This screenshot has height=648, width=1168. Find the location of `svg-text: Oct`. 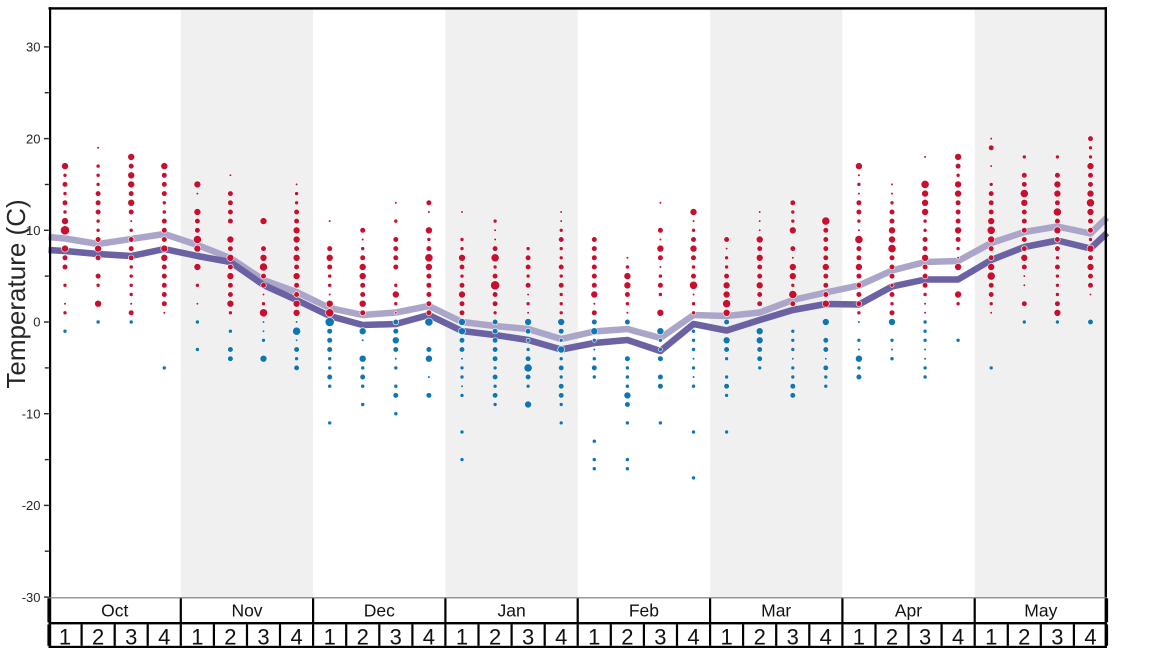

svg-text: Oct is located at coordinates (114, 611).